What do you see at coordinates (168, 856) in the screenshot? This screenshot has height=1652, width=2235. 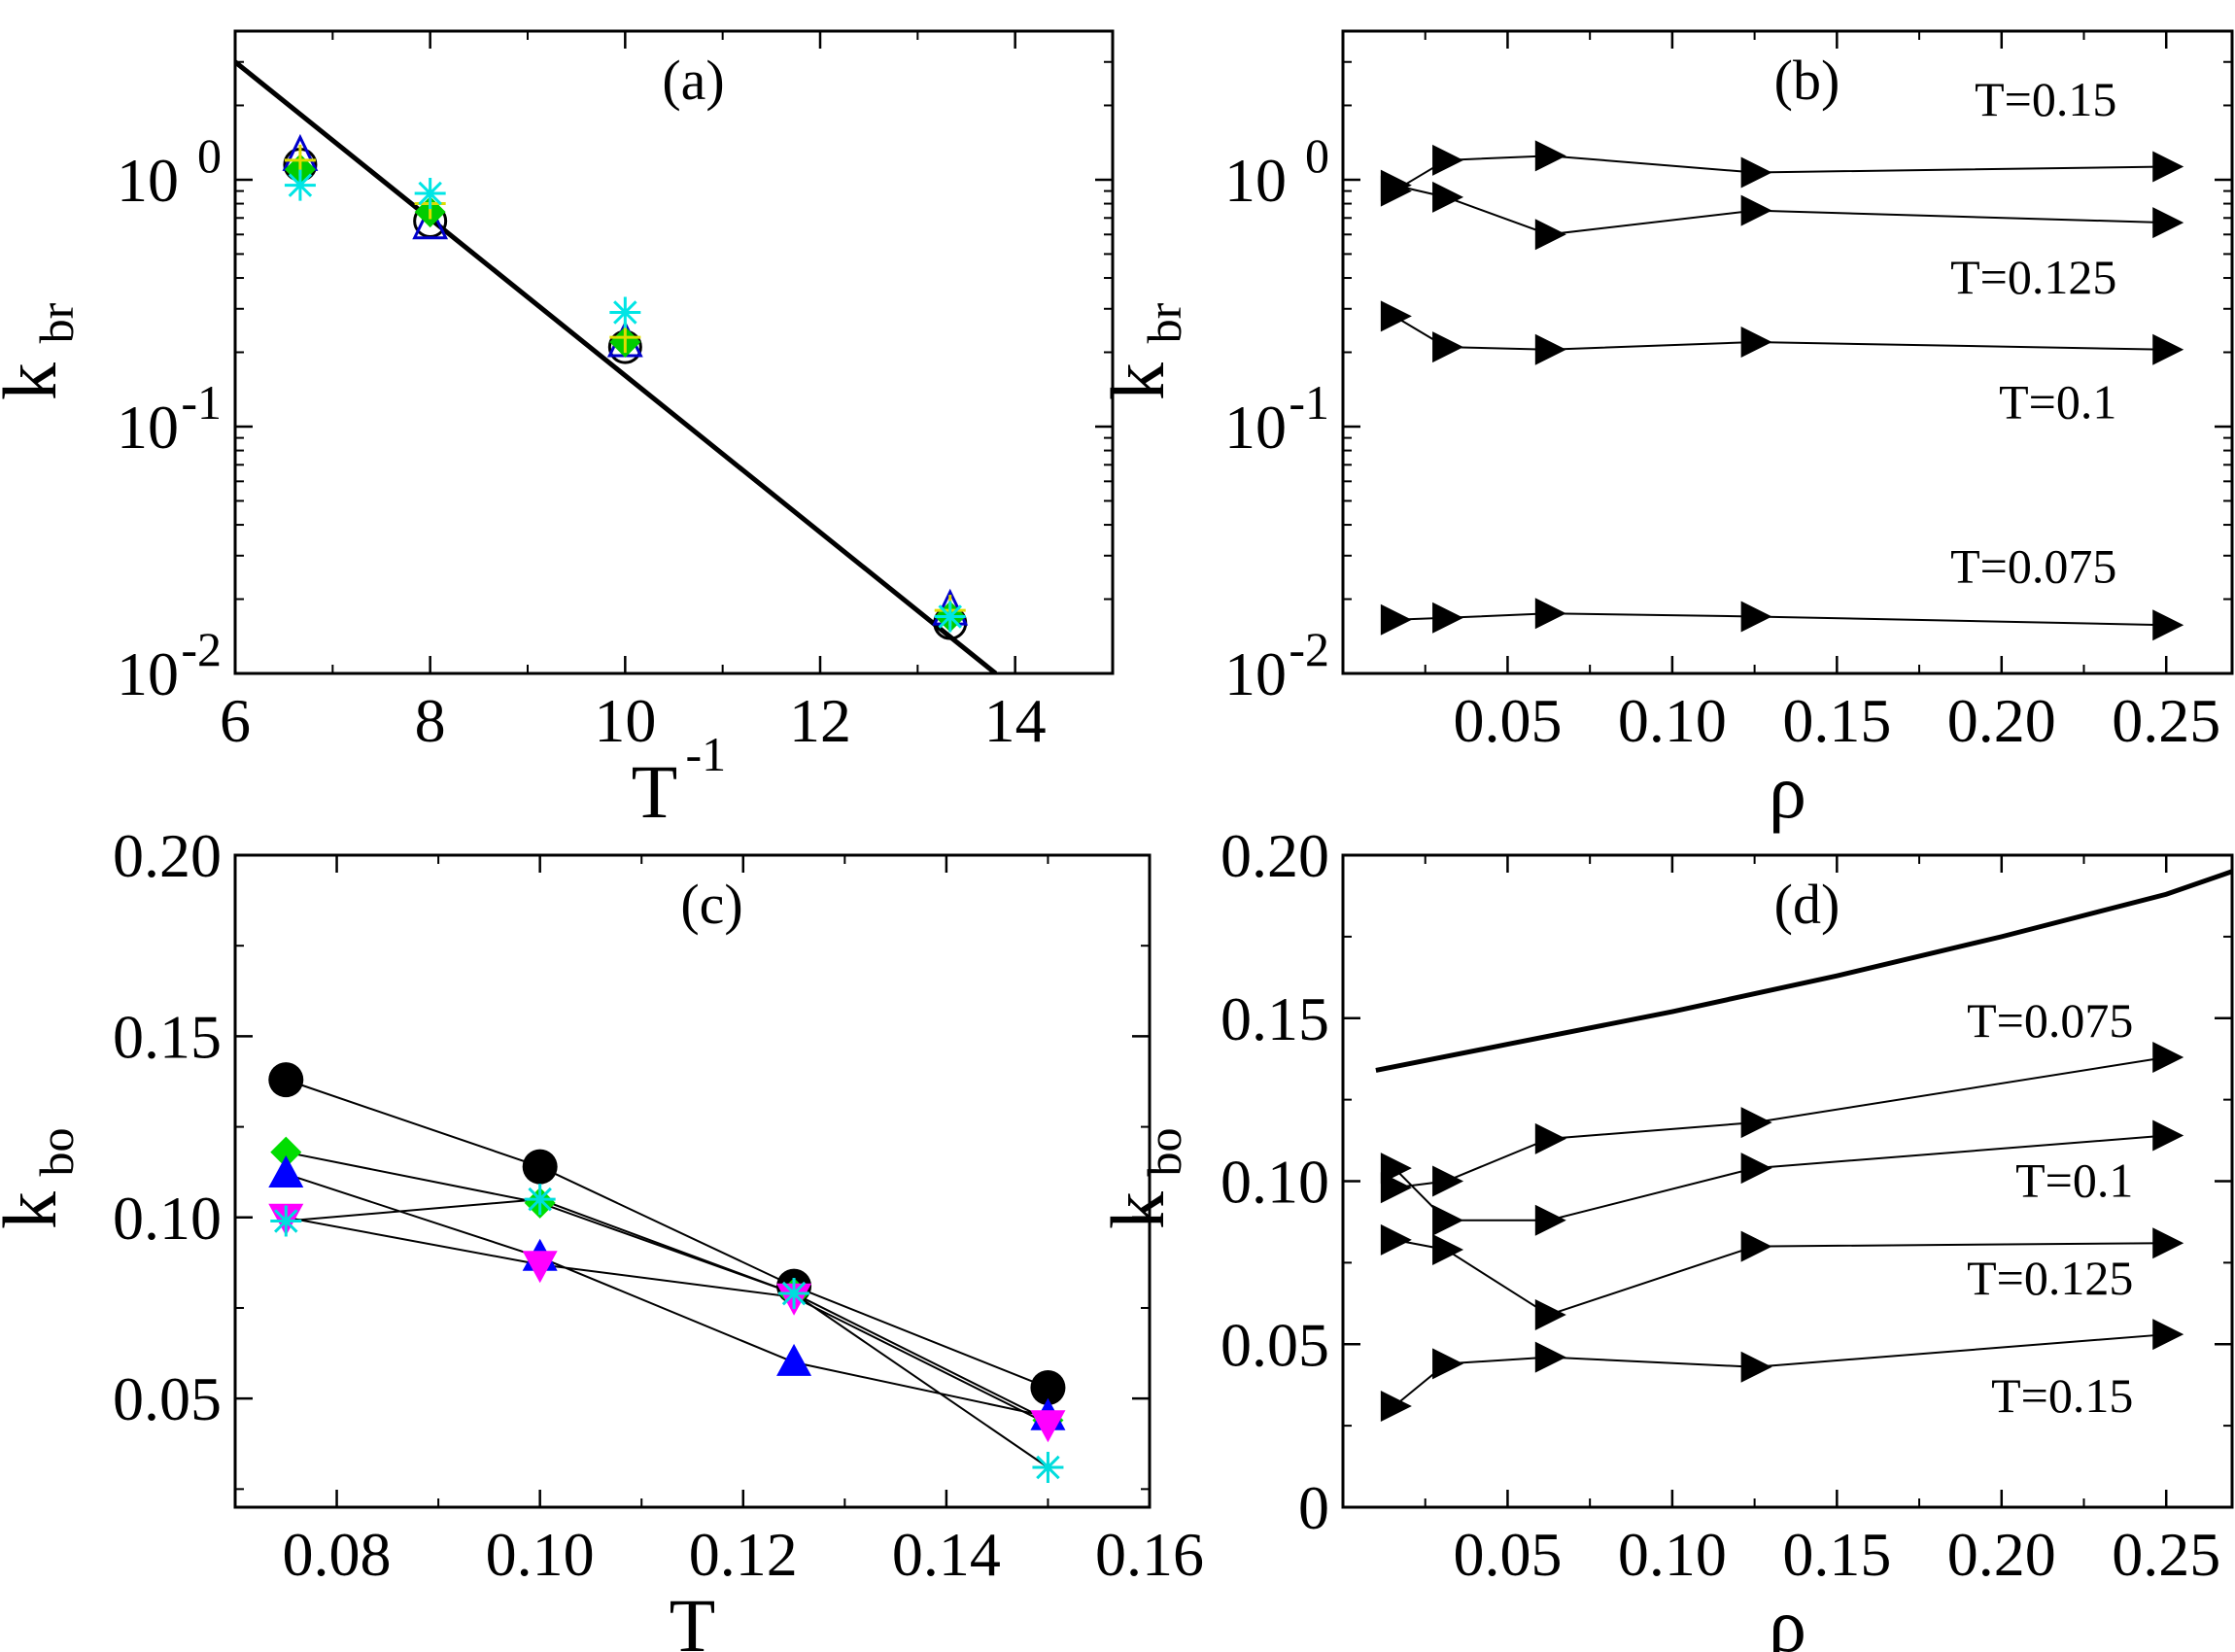 I see `y-tick-label: 0.20` at bounding box center [168, 856].